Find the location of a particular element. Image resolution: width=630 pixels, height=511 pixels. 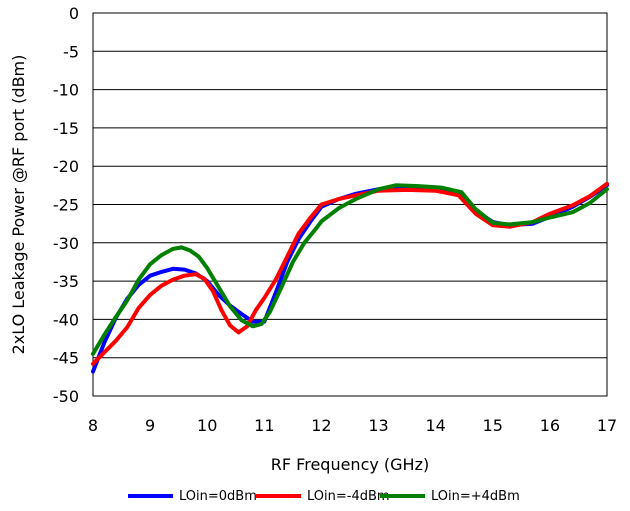

x-tick-label: 13 is located at coordinates (378, 425).